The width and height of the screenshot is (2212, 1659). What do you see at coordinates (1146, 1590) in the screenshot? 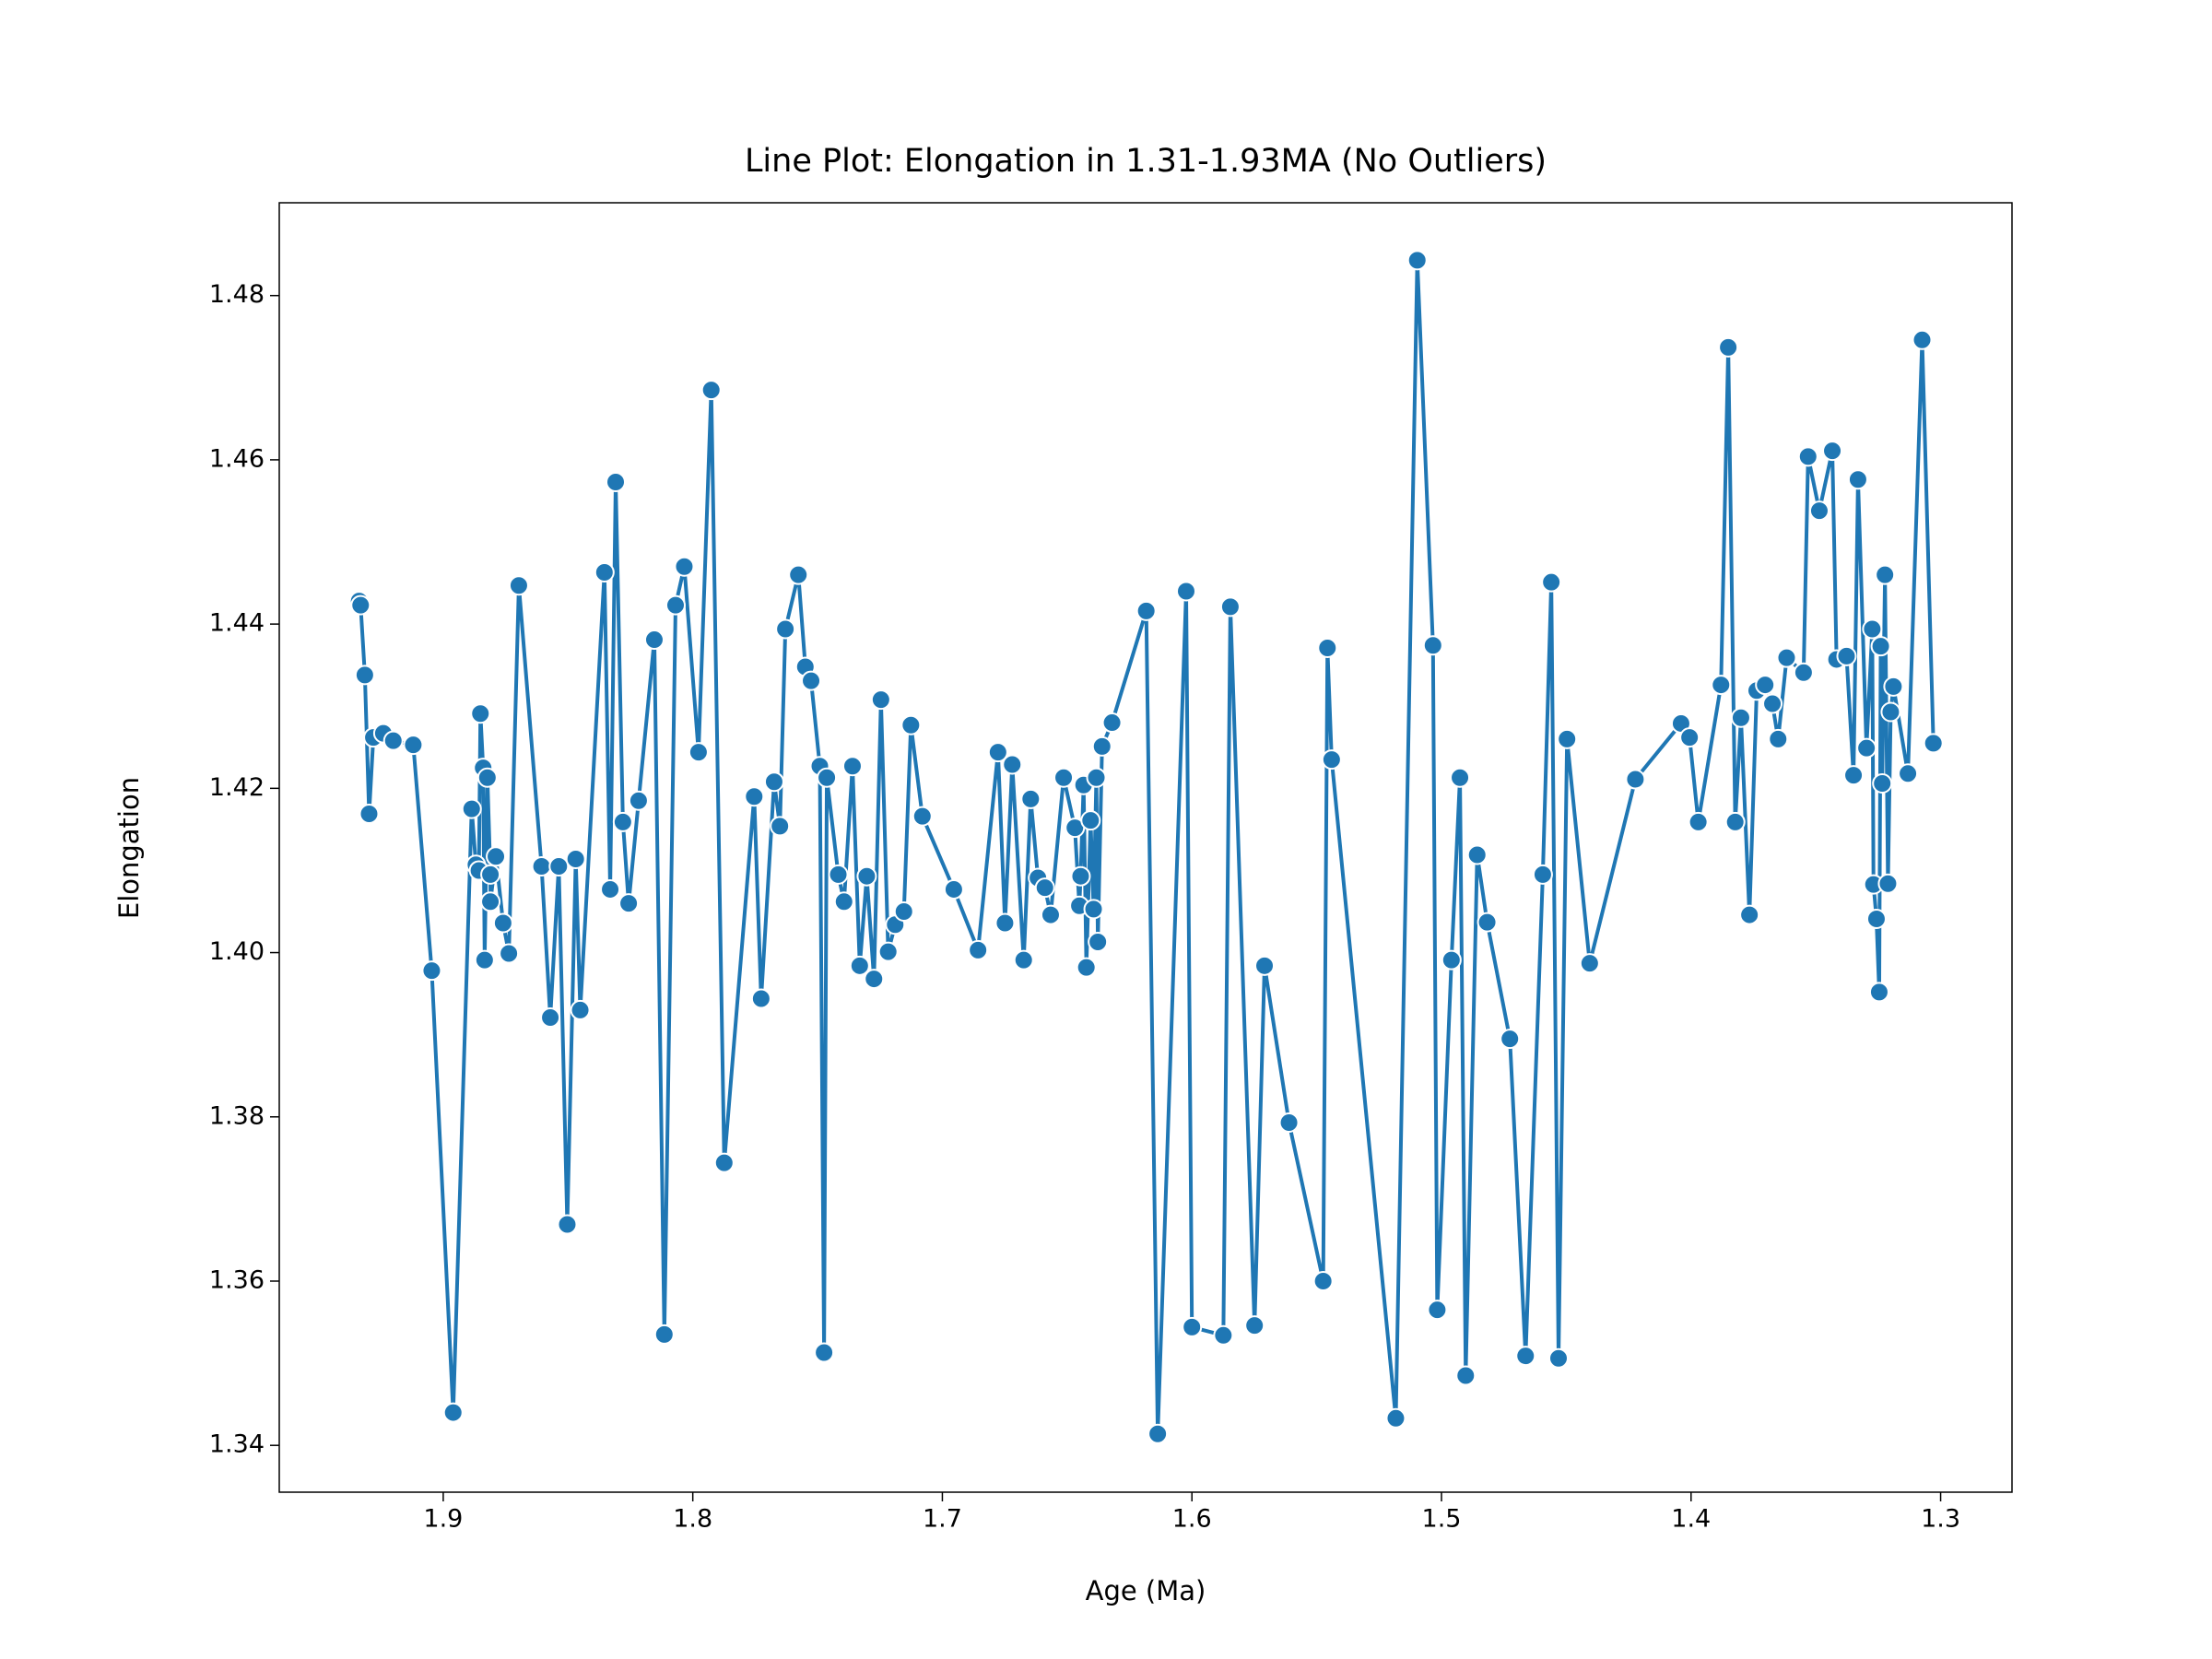
I see `x-axis-label: Age (Ma)` at bounding box center [1146, 1590].